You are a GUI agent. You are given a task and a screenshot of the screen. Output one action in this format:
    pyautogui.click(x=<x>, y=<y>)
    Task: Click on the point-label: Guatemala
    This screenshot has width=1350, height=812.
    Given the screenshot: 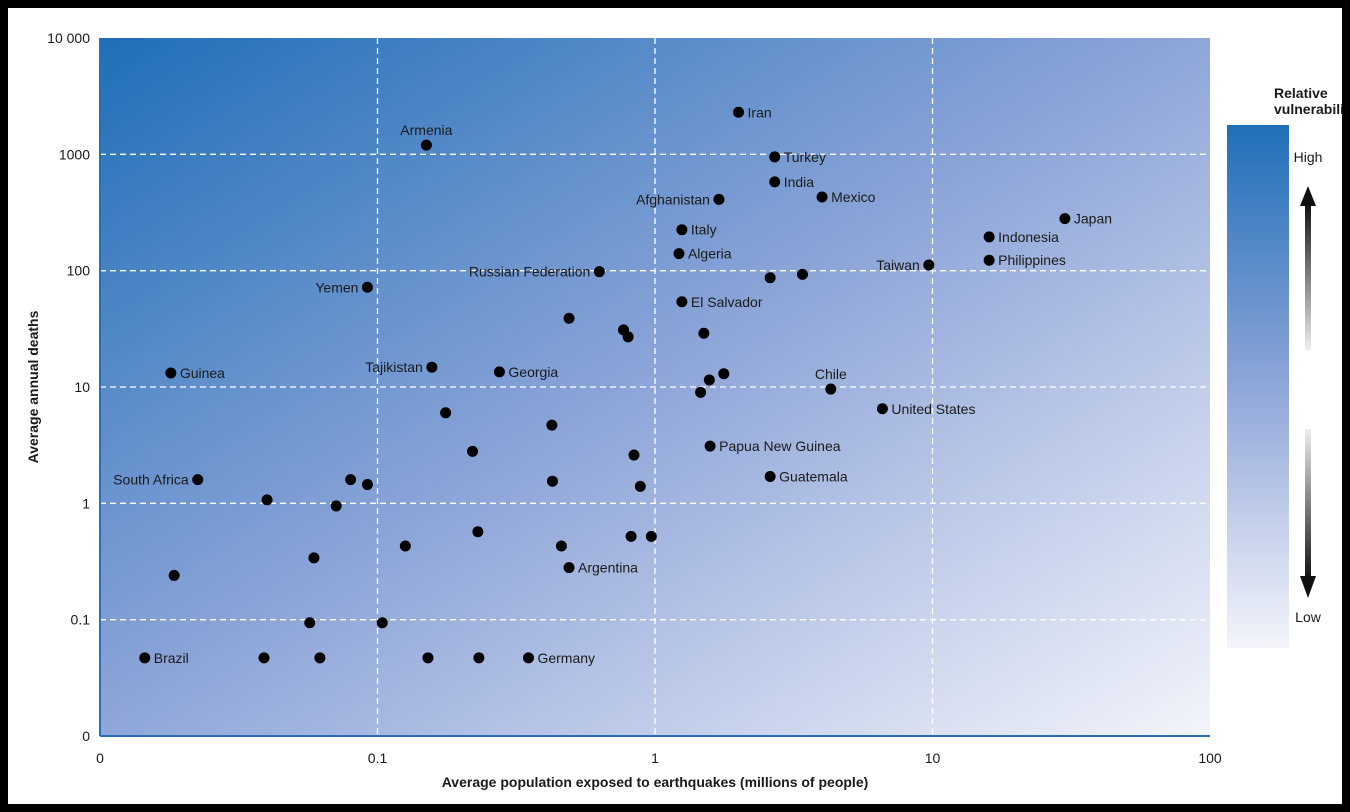 What is the action you would take?
    pyautogui.click(x=813, y=477)
    